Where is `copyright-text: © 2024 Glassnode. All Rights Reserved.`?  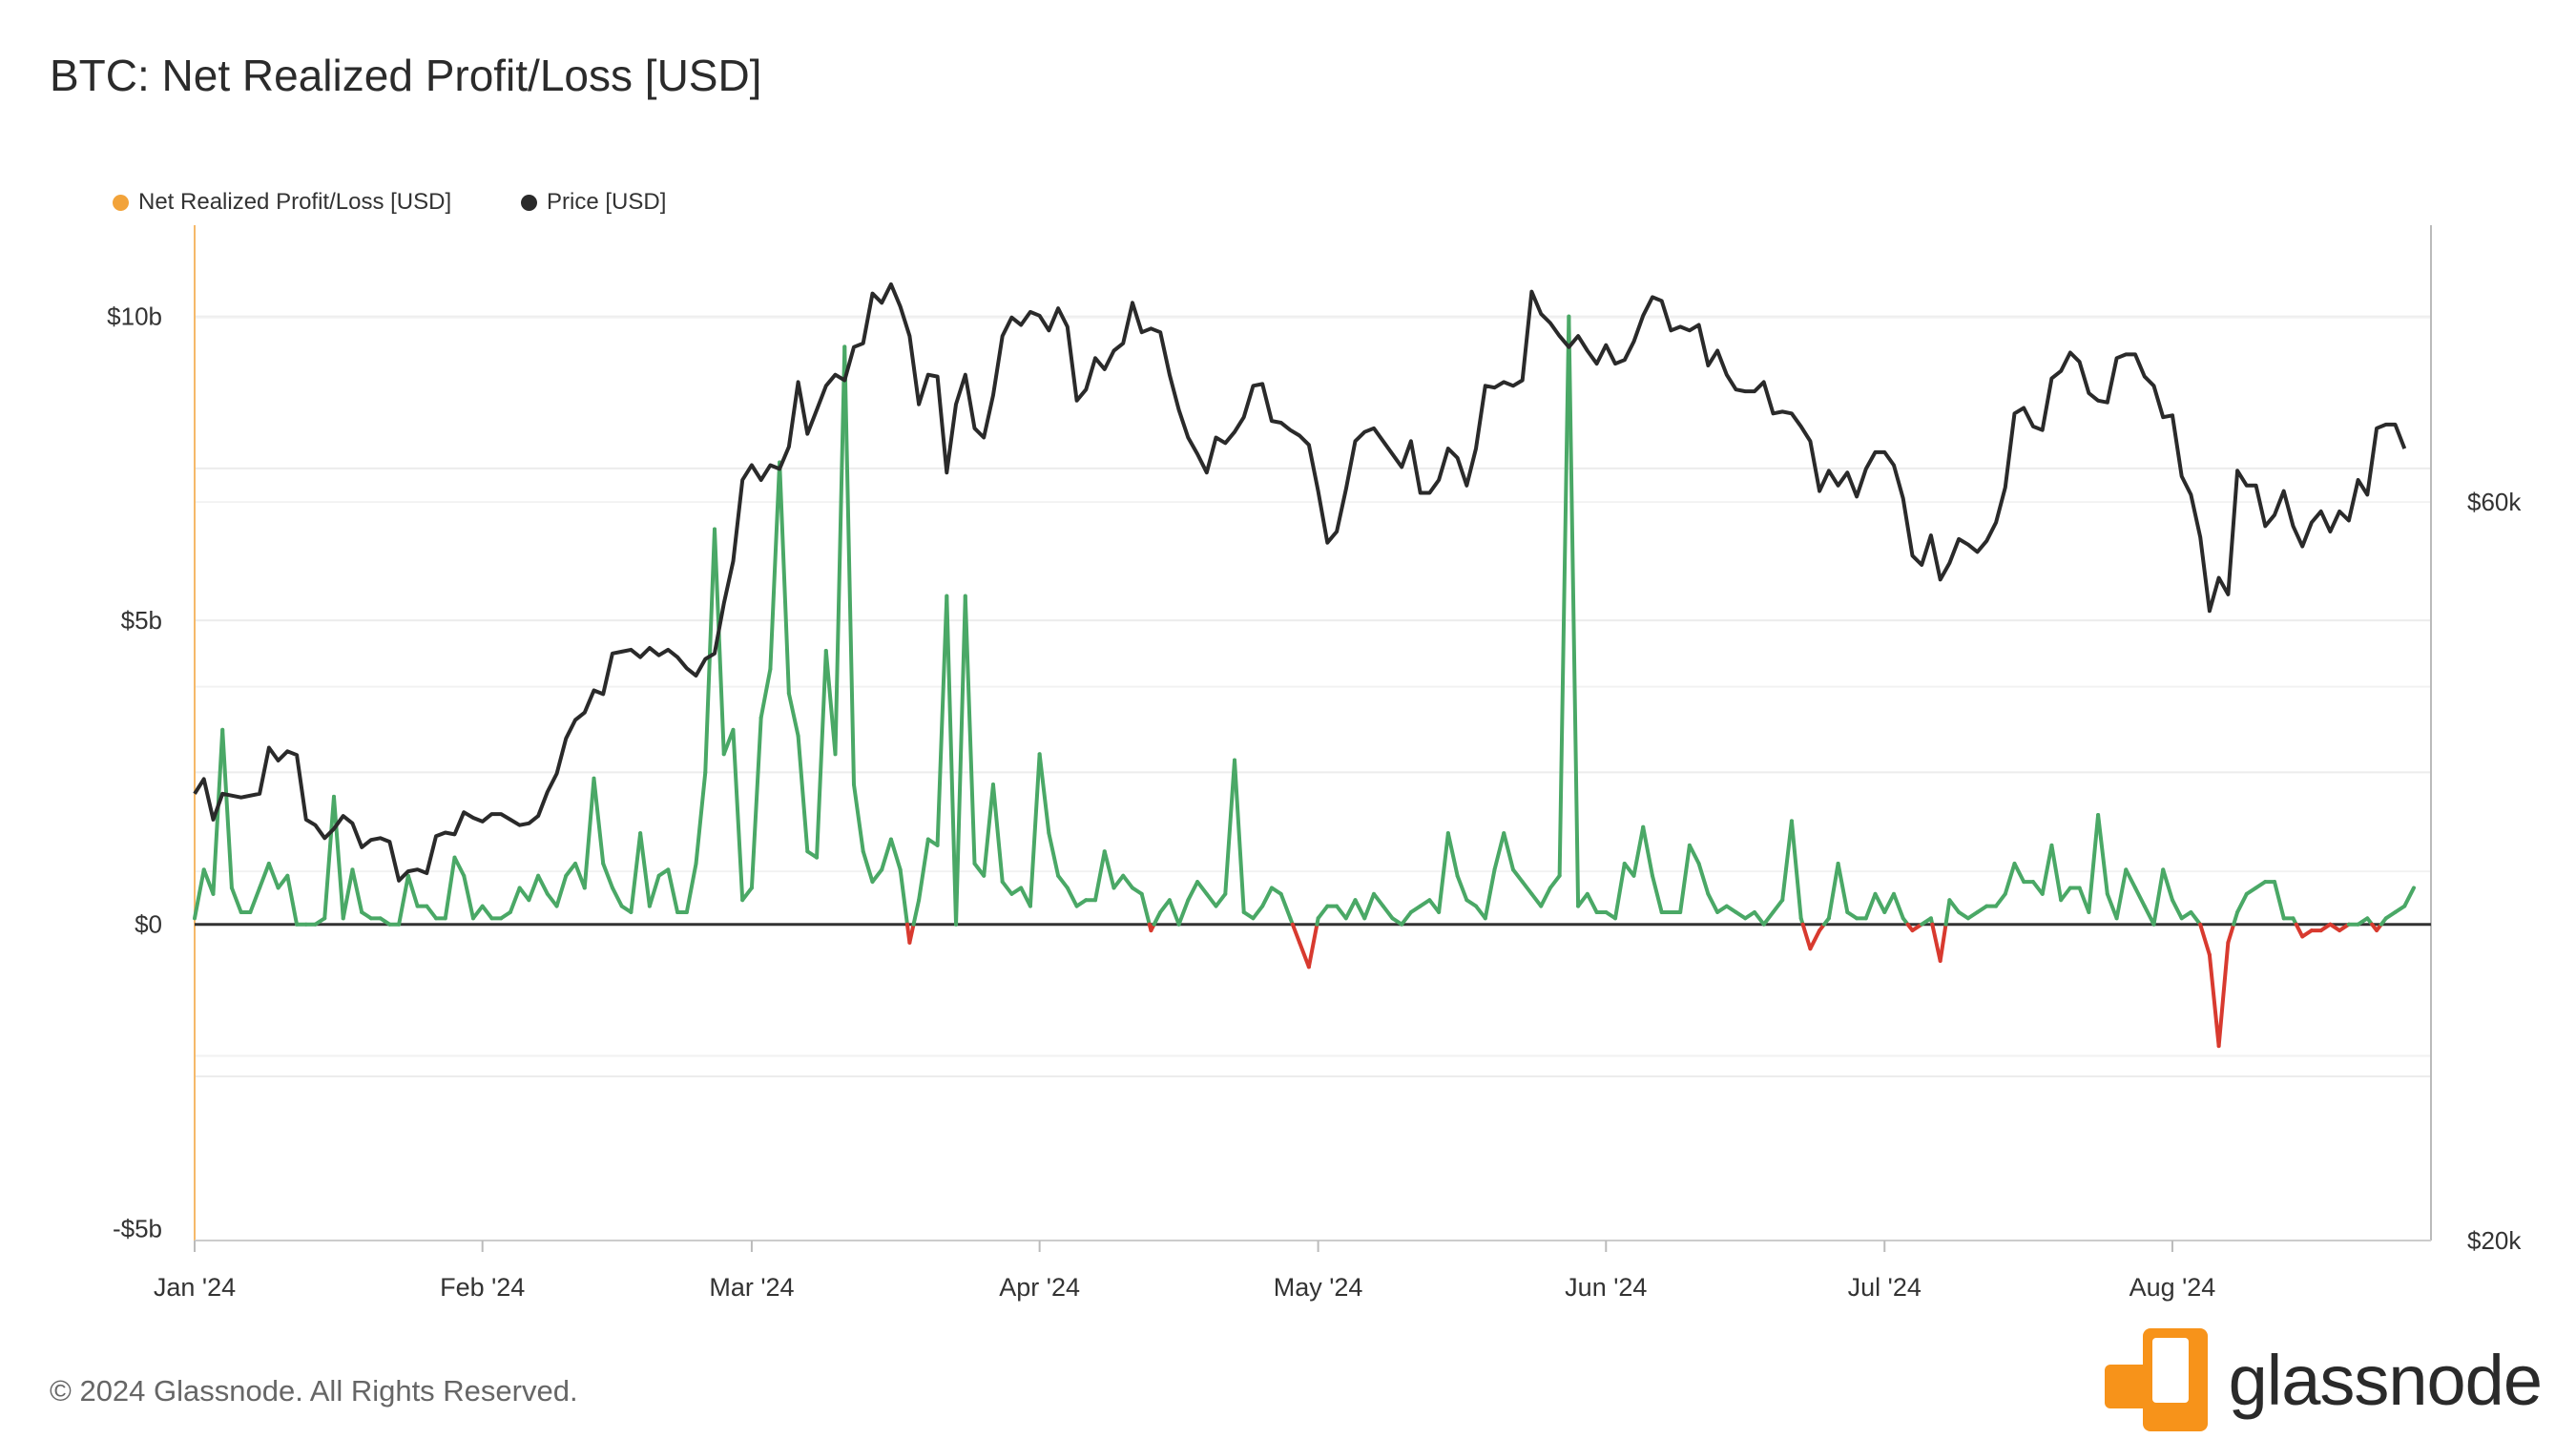 copyright-text: © 2024 Glassnode. All Rights Reserved. is located at coordinates (314, 1391).